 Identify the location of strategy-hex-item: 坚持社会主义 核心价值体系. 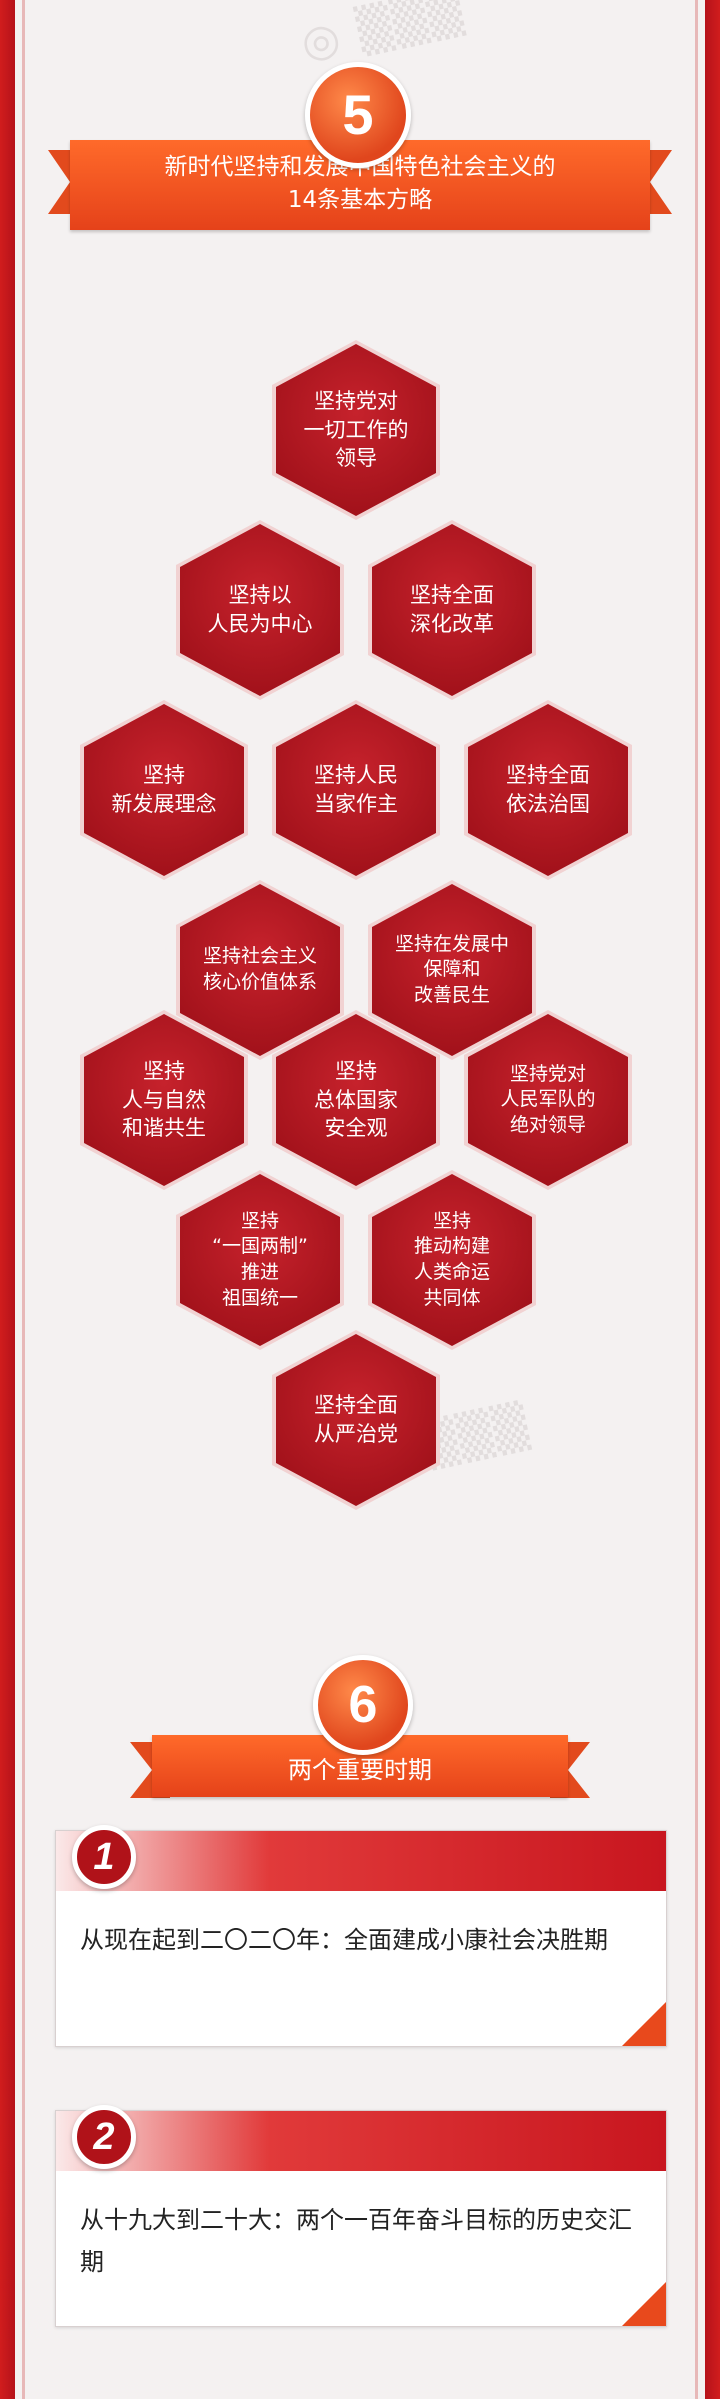
(260, 970).